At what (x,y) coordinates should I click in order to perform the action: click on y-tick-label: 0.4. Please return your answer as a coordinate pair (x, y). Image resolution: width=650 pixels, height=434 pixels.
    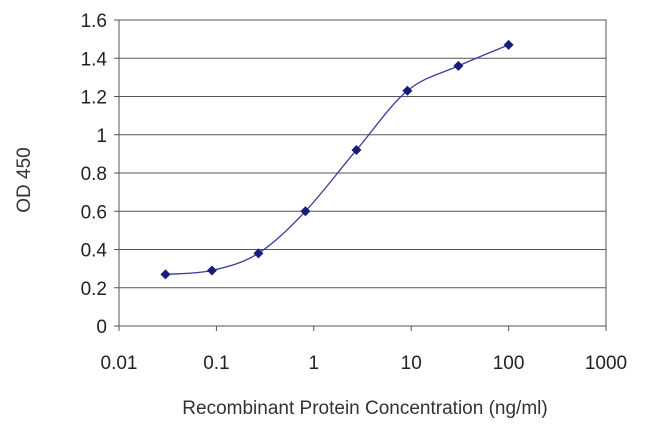
    Looking at the image, I should click on (94, 251).